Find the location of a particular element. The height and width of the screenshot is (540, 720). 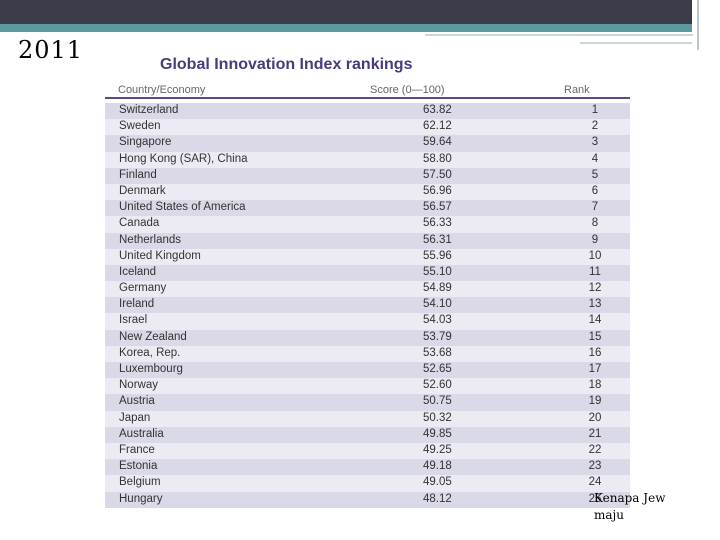

table-row: Switzerland 63.82 1 is located at coordinates (367, 111).